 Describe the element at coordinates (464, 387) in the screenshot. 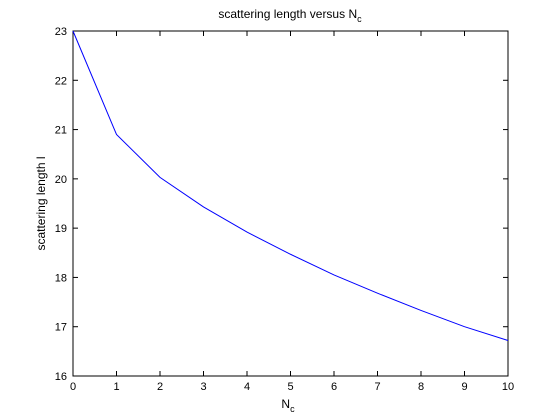

I see `x-tick-label: 9` at that location.